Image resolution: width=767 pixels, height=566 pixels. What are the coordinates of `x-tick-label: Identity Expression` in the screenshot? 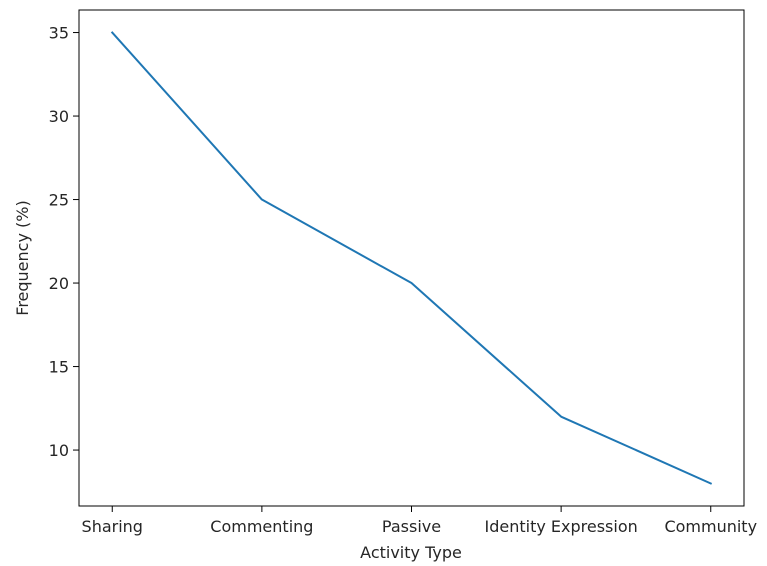 It's located at (560, 526).